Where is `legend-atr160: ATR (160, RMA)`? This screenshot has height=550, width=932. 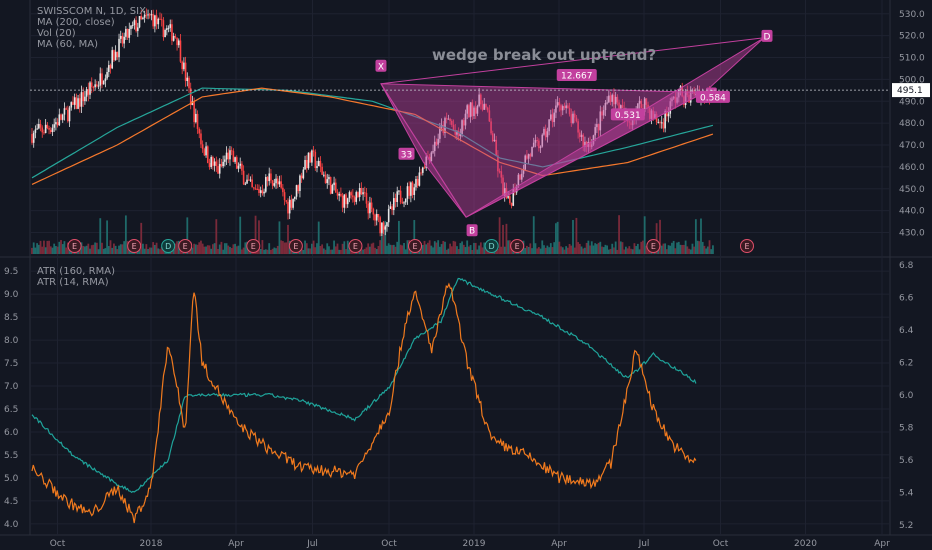
legend-atr160: ATR (160, RMA) is located at coordinates (76, 271).